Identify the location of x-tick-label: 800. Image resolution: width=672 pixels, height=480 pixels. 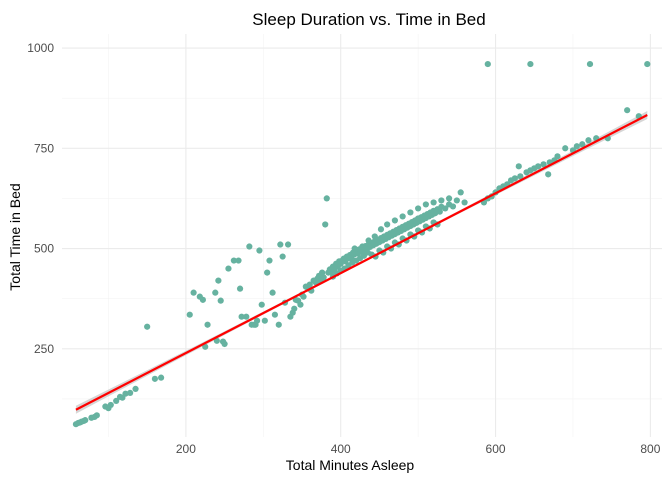
(650, 449).